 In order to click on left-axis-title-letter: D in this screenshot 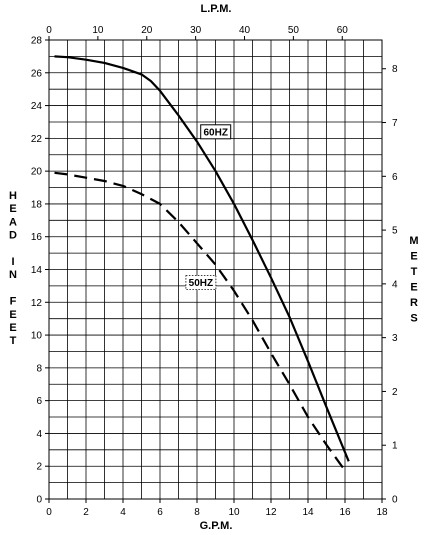, I will do `click(13, 236)`.